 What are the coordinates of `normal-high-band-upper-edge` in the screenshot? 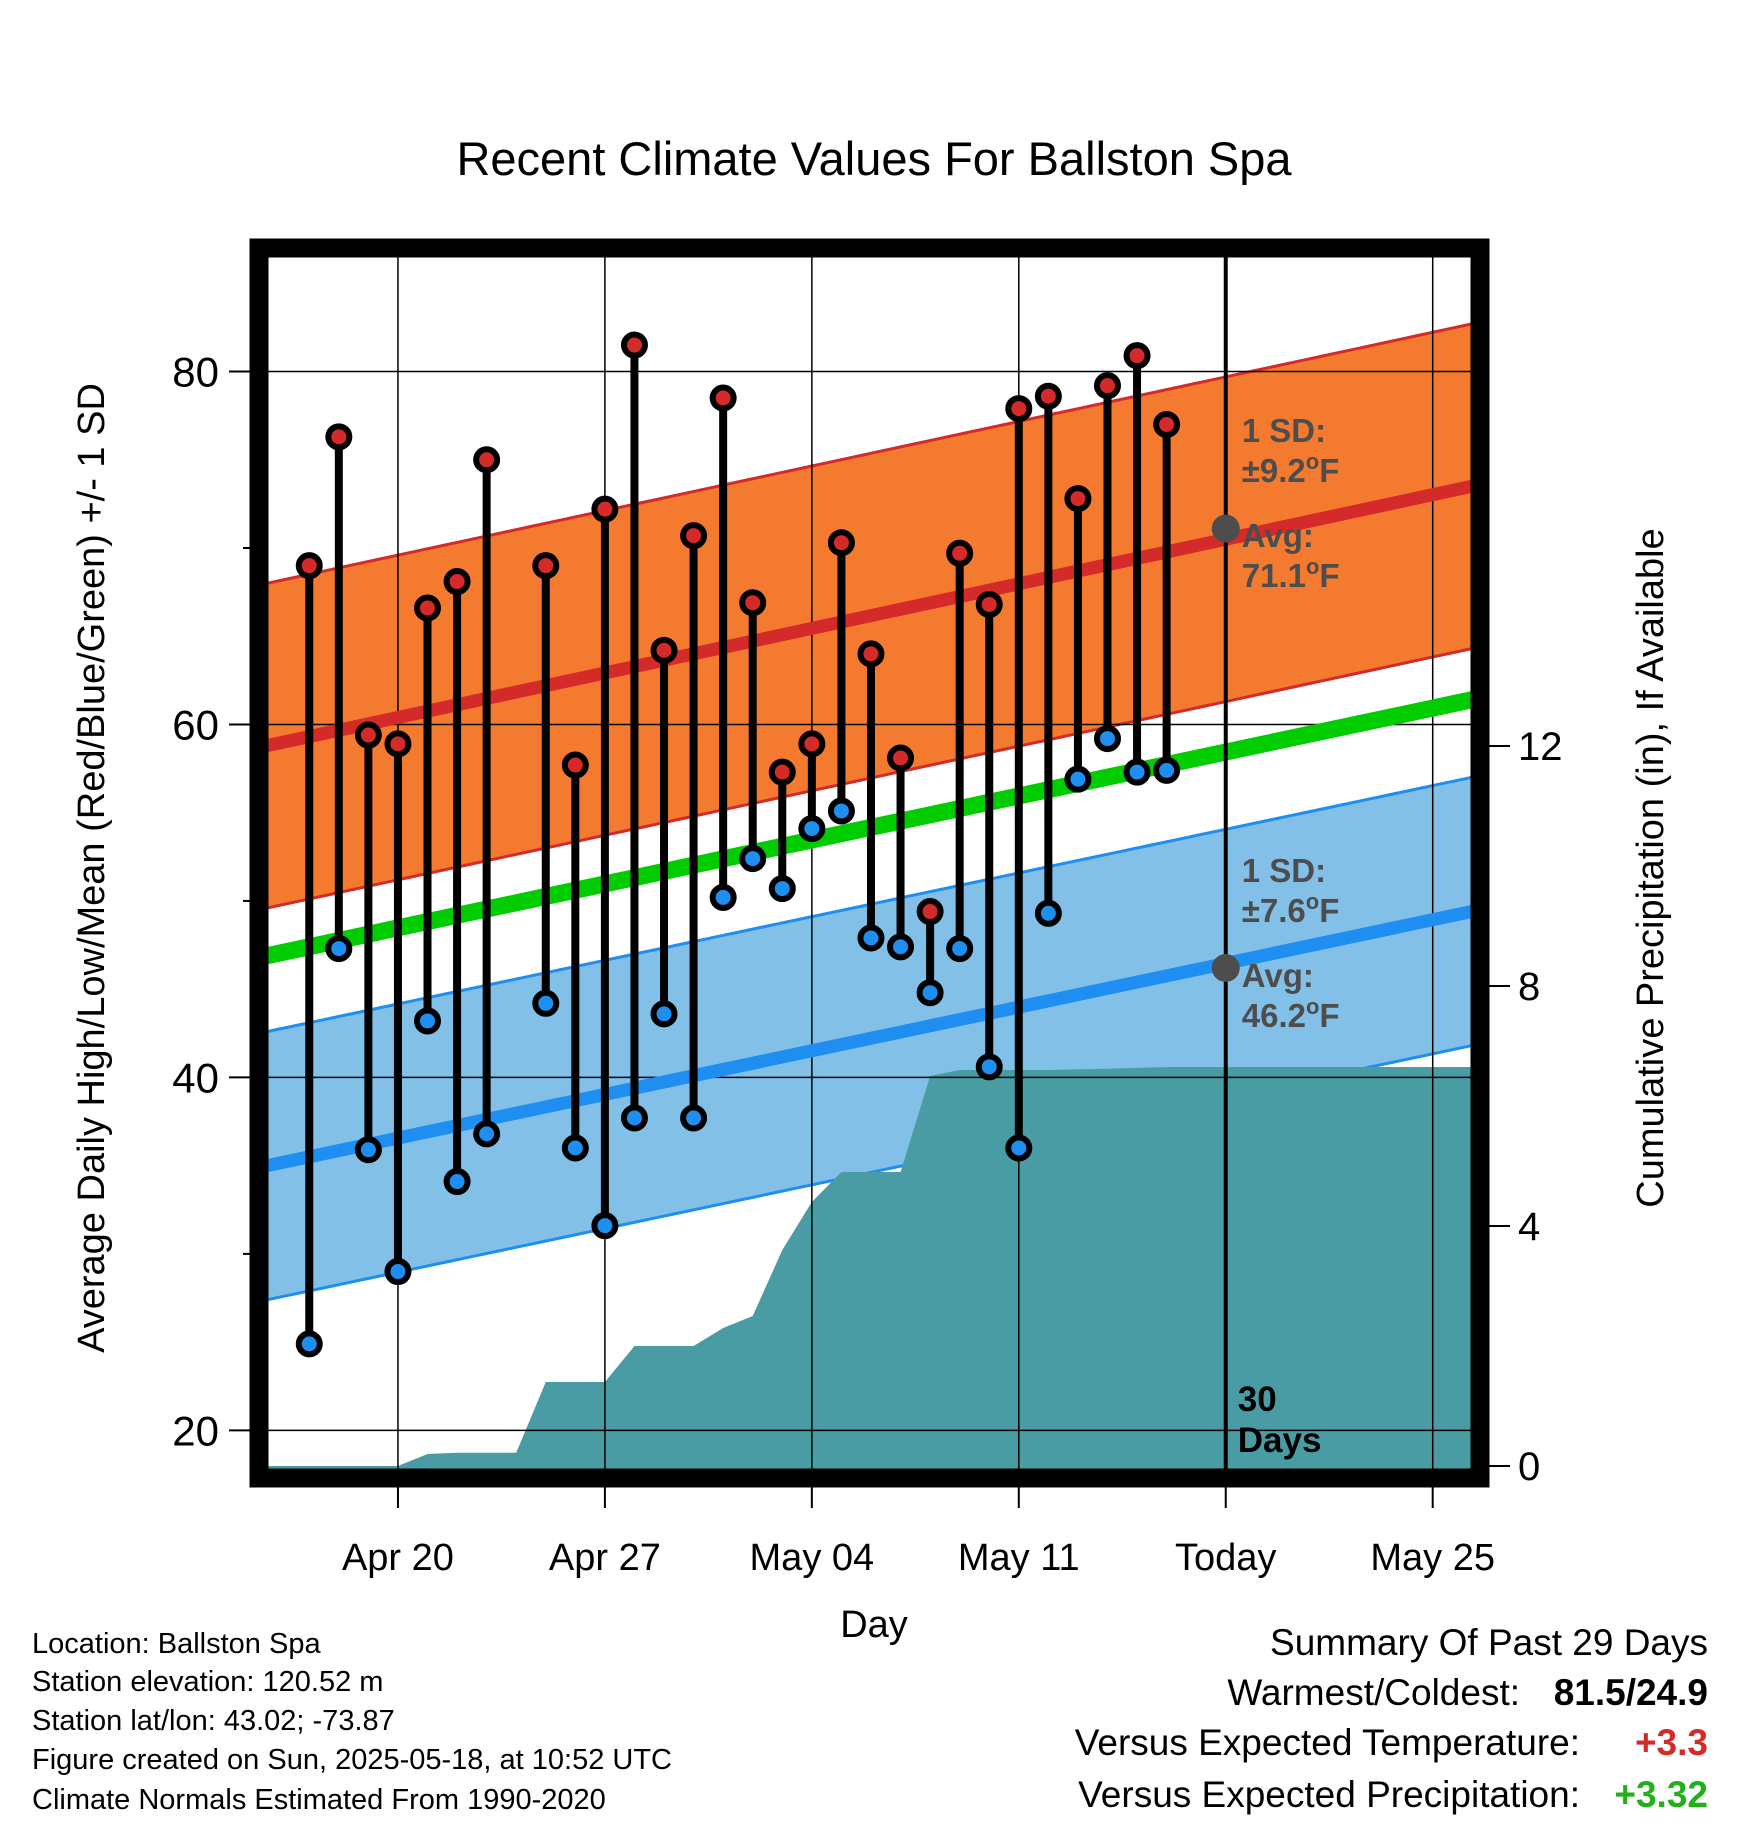 It's located at (869, 453).